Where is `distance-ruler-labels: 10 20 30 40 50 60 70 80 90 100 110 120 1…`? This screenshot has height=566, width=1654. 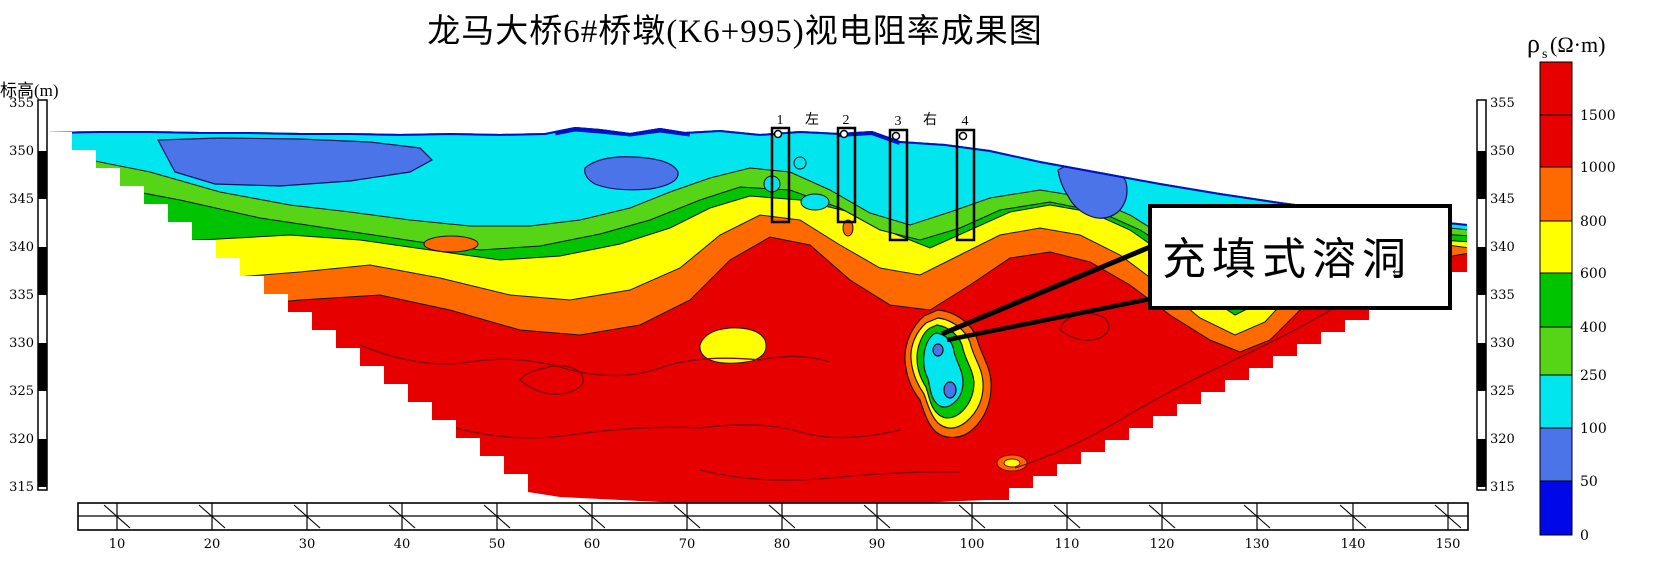 distance-ruler-labels: 10 20 30 40 50 60 70 80 90 100 110 120 1… is located at coordinates (785, 544).